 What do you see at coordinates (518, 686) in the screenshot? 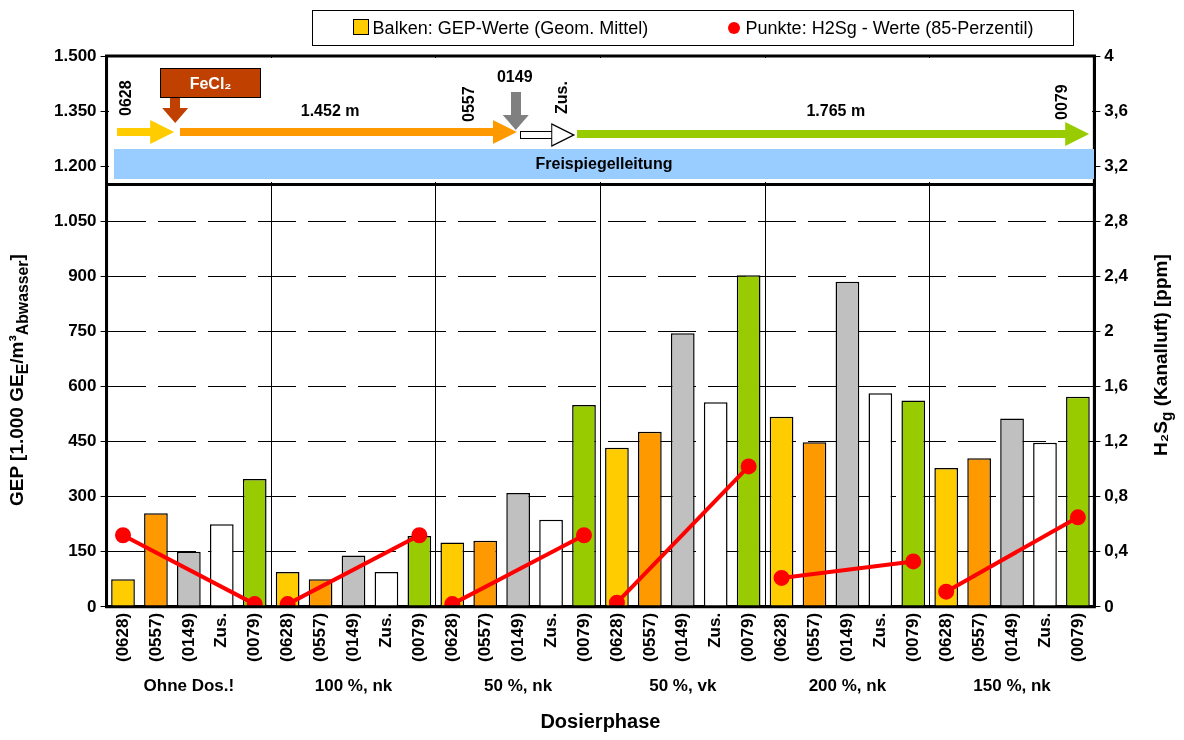
I see `text: 50 %, nk` at bounding box center [518, 686].